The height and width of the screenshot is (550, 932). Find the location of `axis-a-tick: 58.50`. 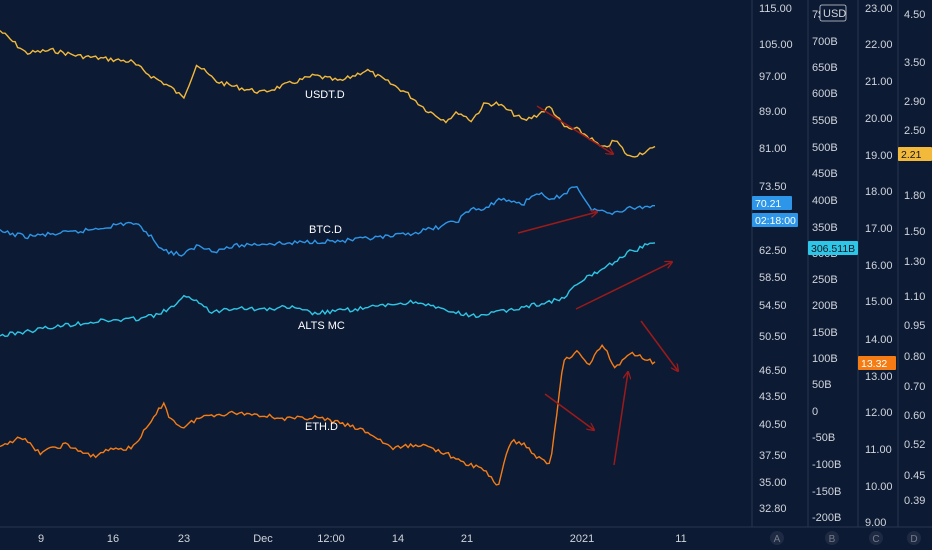

axis-a-tick: 58.50 is located at coordinates (773, 278).